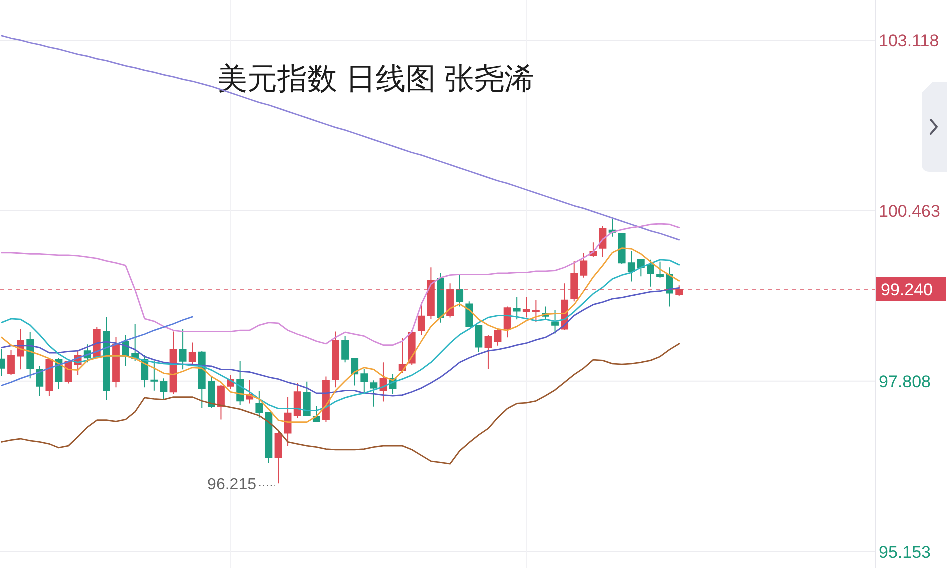 Image resolution: width=947 pixels, height=568 pixels. What do you see at coordinates (909, 41) in the screenshot?
I see `y-tick-label: 103.118` at bounding box center [909, 41].